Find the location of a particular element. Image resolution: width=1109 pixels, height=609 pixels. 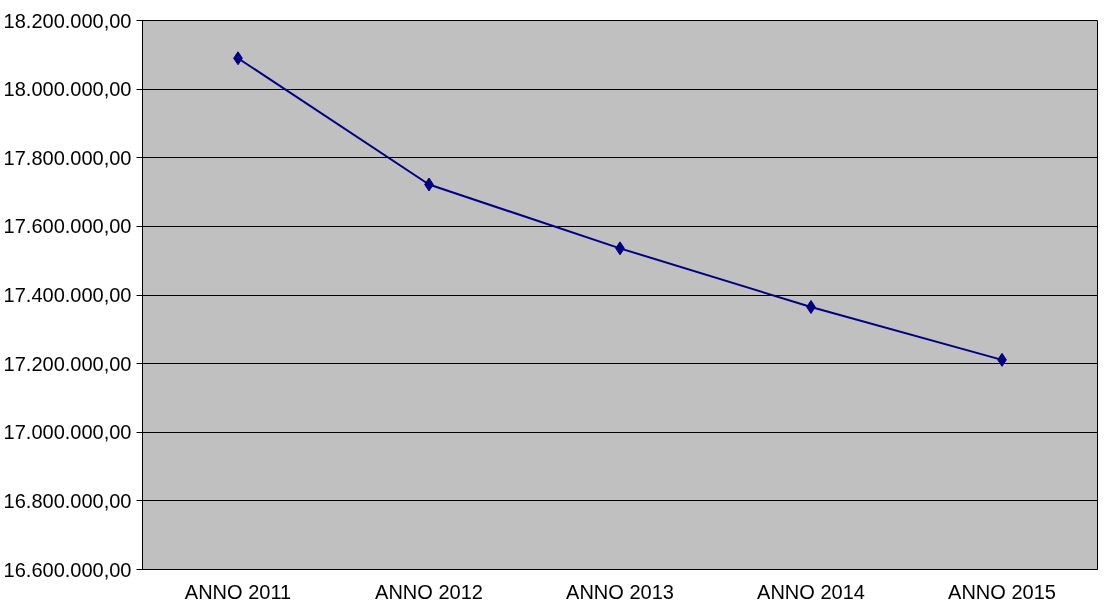

x-tick-label: ANNO 2011 is located at coordinates (238, 591).